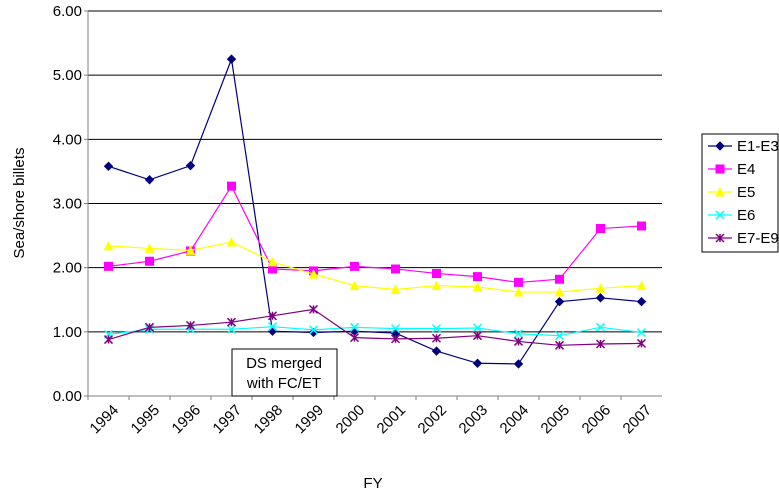 Image resolution: width=779 pixels, height=497 pixels. Describe the element at coordinates (67, 75) in the screenshot. I see `y-tick-label: 5.00` at that location.